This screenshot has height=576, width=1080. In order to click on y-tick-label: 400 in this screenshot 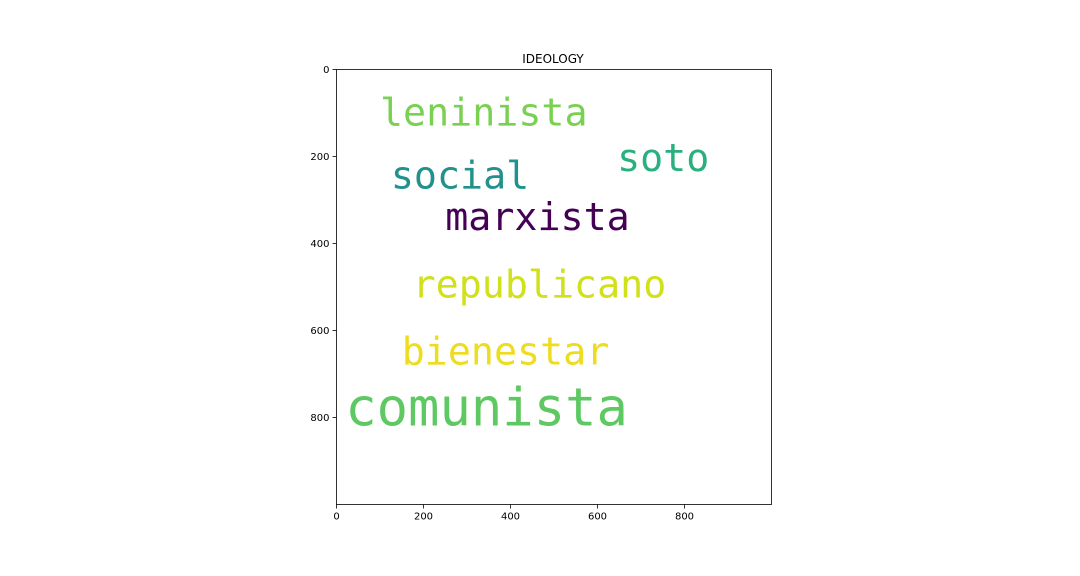, I will do `click(319, 244)`.